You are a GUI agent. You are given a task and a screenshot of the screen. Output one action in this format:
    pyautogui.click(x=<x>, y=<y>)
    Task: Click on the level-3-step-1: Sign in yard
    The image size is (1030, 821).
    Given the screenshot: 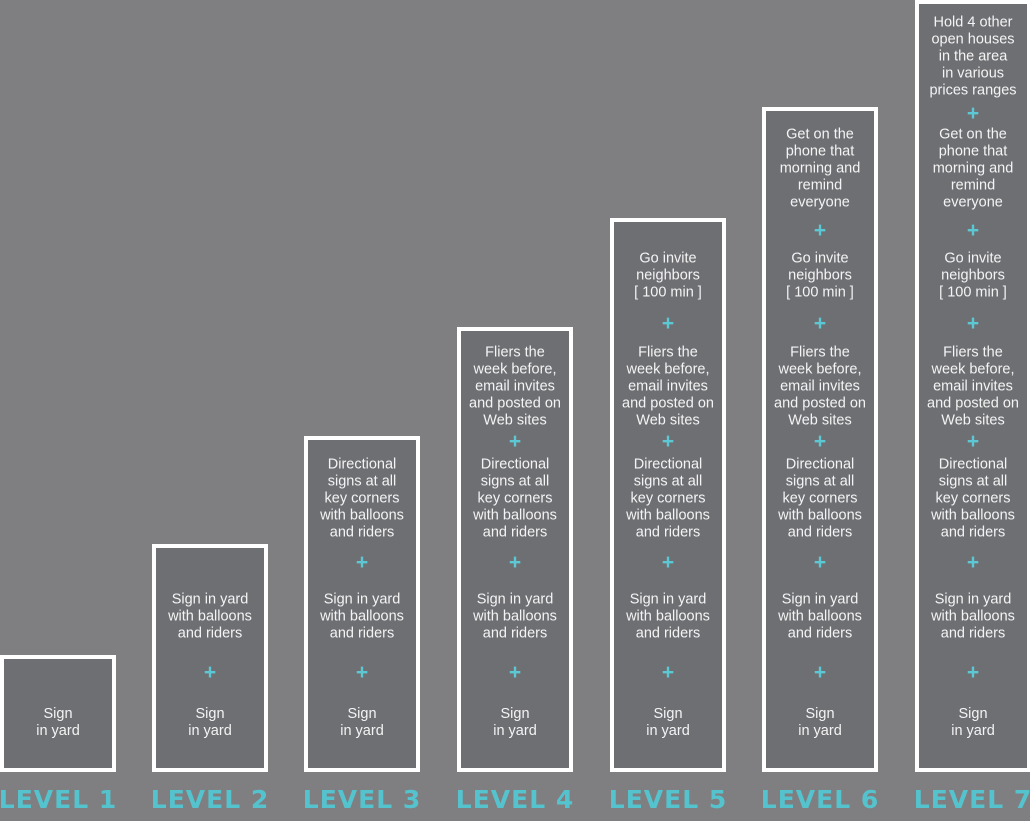 What is the action you would take?
    pyautogui.click(x=362, y=722)
    